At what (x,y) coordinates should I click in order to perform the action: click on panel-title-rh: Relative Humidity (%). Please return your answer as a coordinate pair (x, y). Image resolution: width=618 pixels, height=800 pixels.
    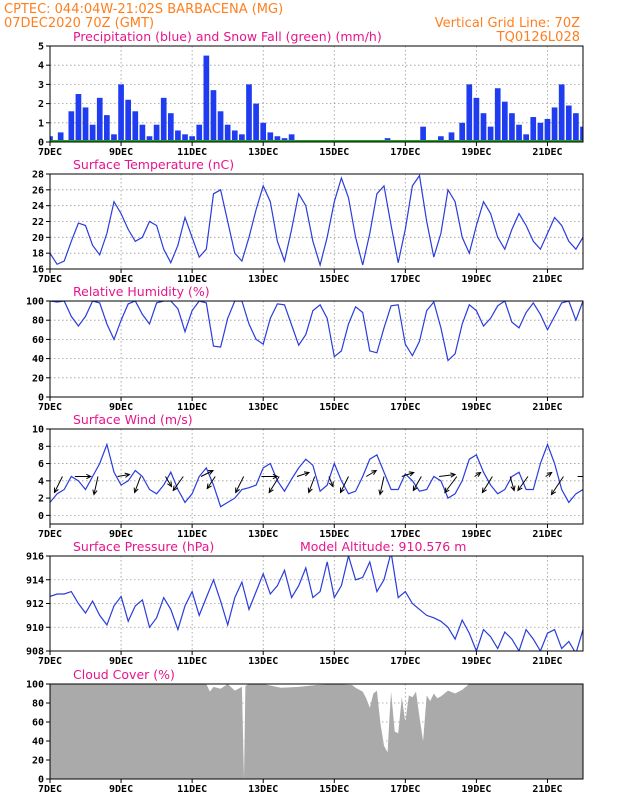
    Looking at the image, I should click on (141, 291).